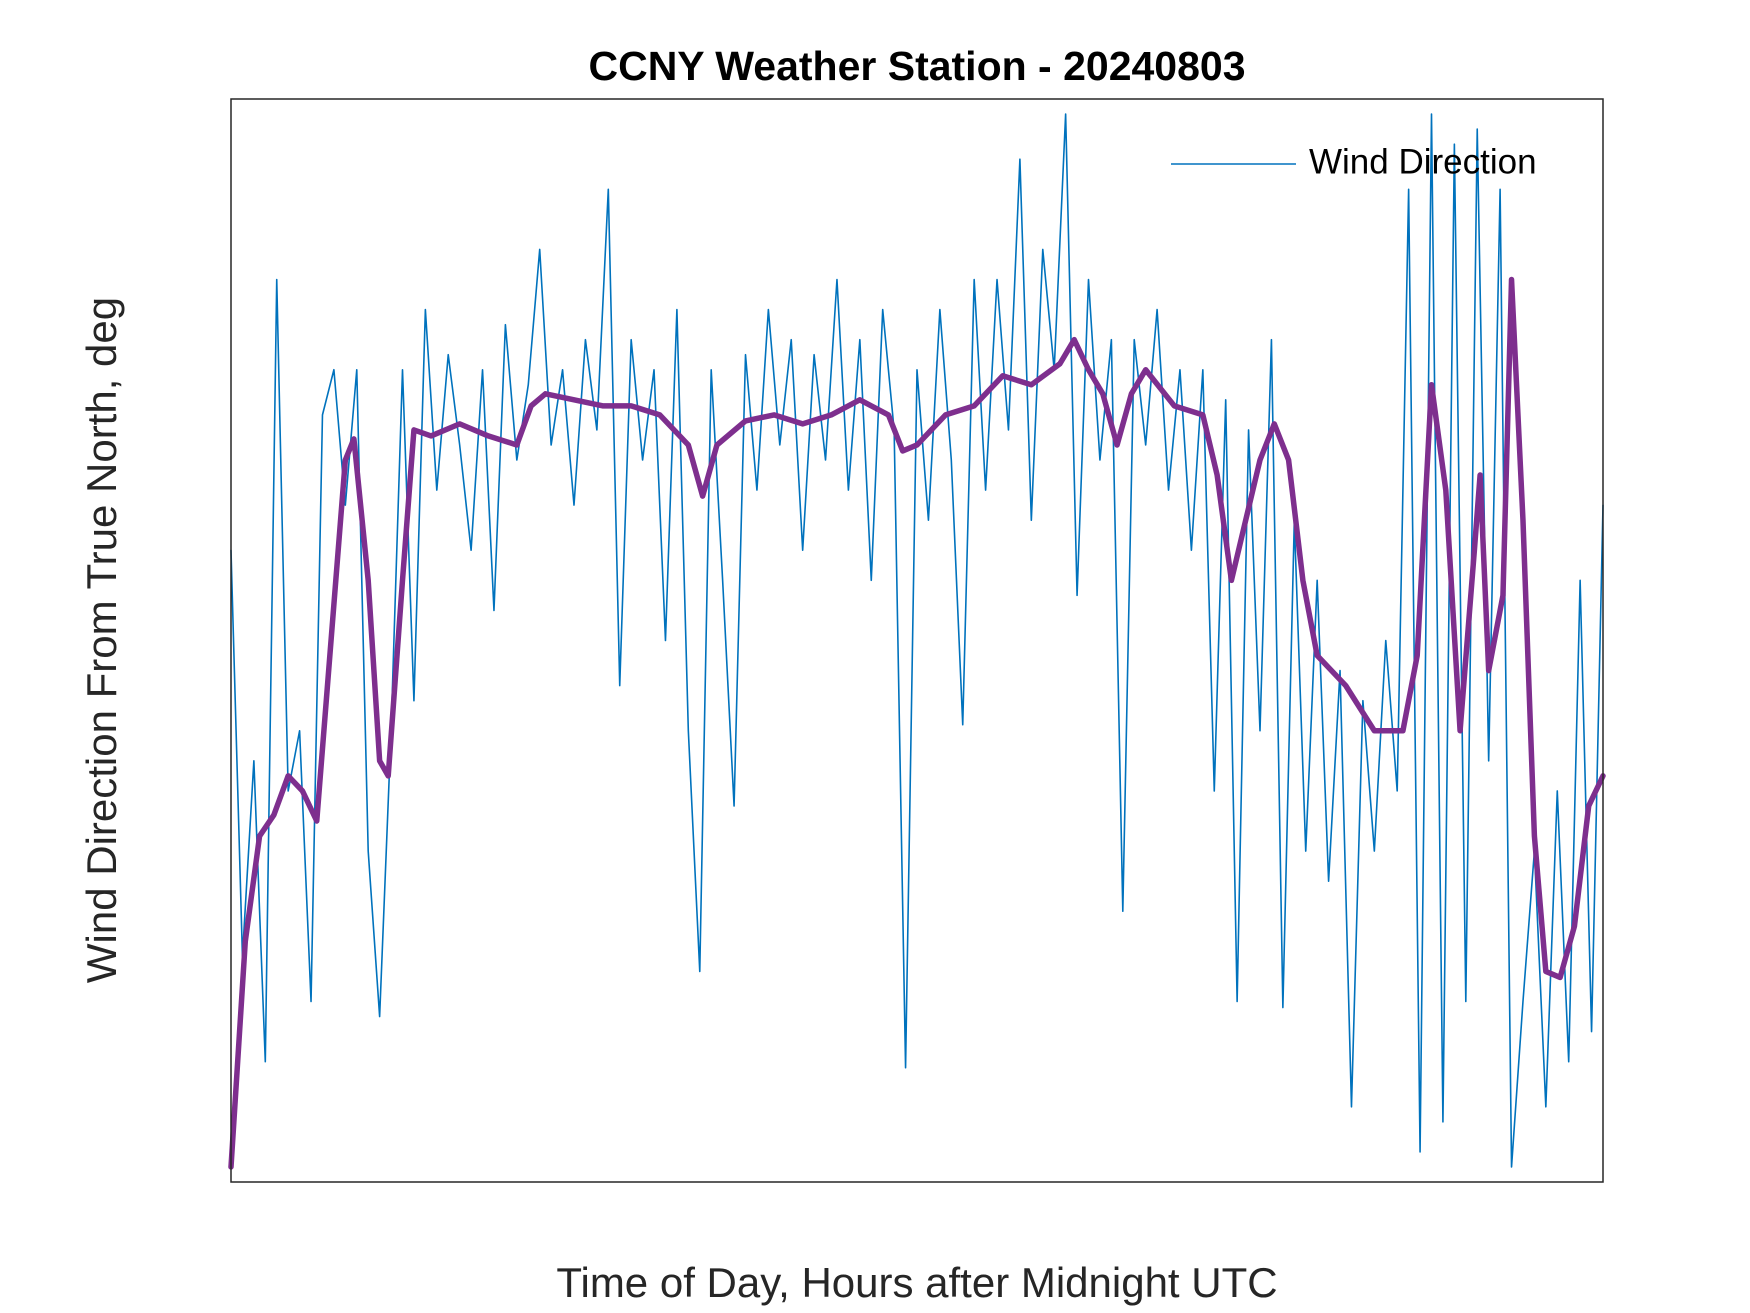 This screenshot has width=1750, height=1313. Describe the element at coordinates (916, 1282) in the screenshot. I see `x-axis-label: Time of Day, Hours after Midnight UTC` at that location.